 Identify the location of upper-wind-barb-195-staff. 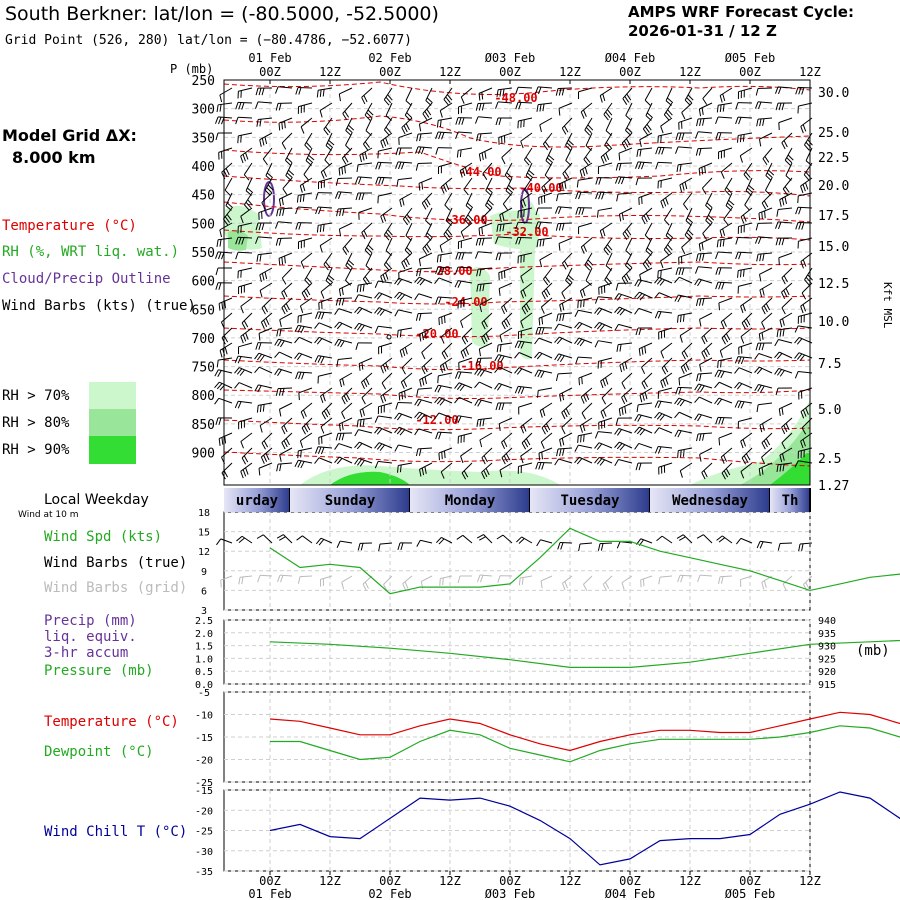
(528, 183).